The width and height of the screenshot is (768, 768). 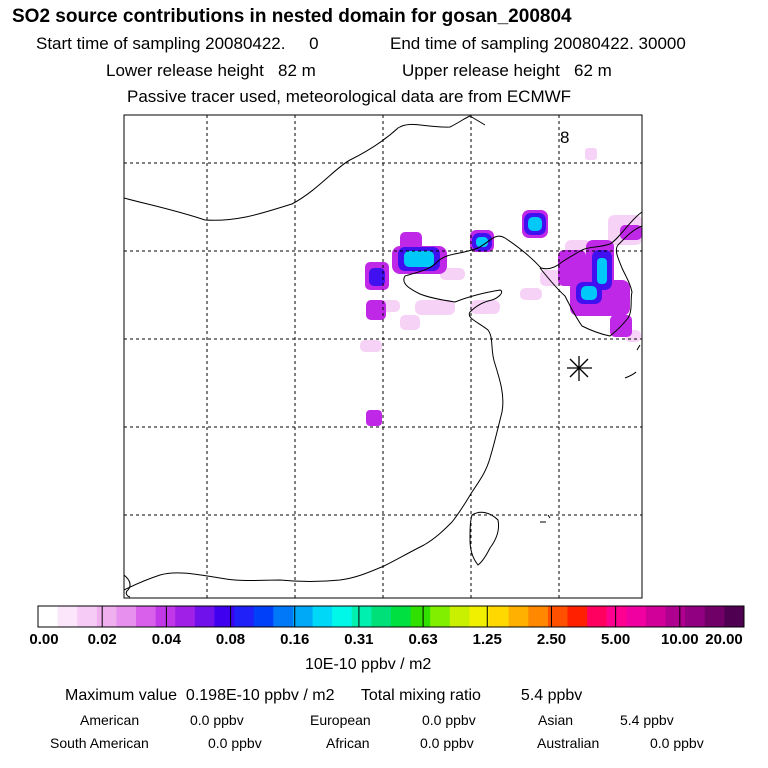 What do you see at coordinates (568, 743) in the screenshot?
I see `region-australian-name: Australian` at bounding box center [568, 743].